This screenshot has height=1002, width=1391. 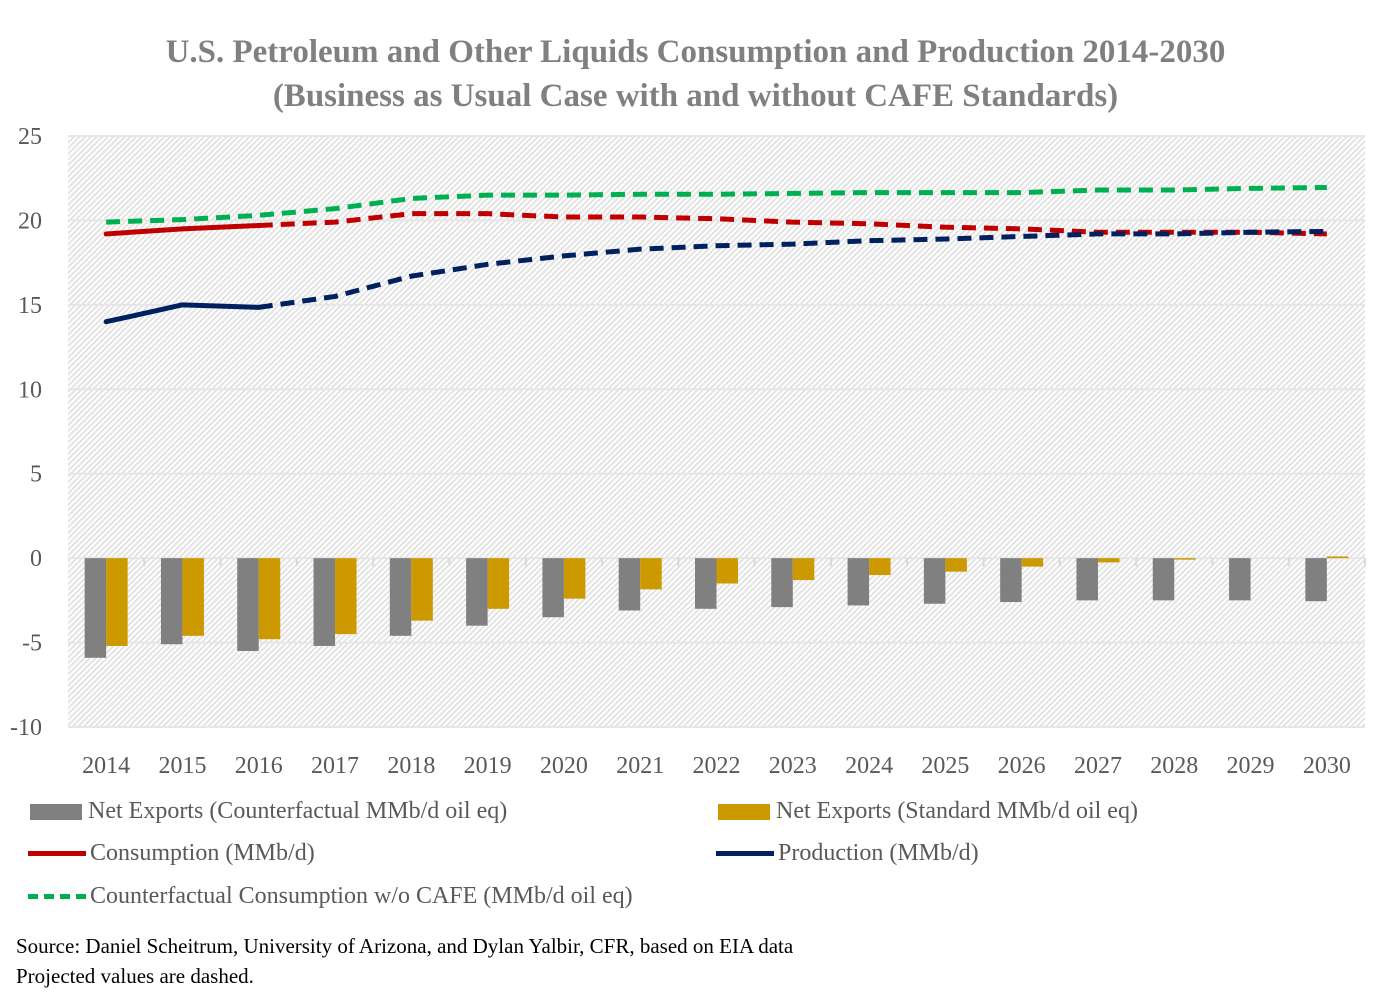 I want to click on legend-label: Production (MMb/d), so click(x=878, y=853).